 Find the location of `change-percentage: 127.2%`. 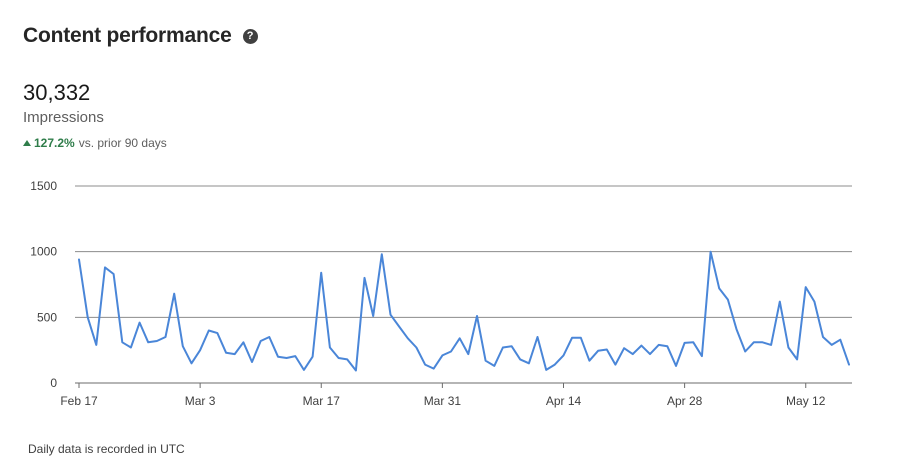

change-percentage: 127.2% is located at coordinates (54, 143).